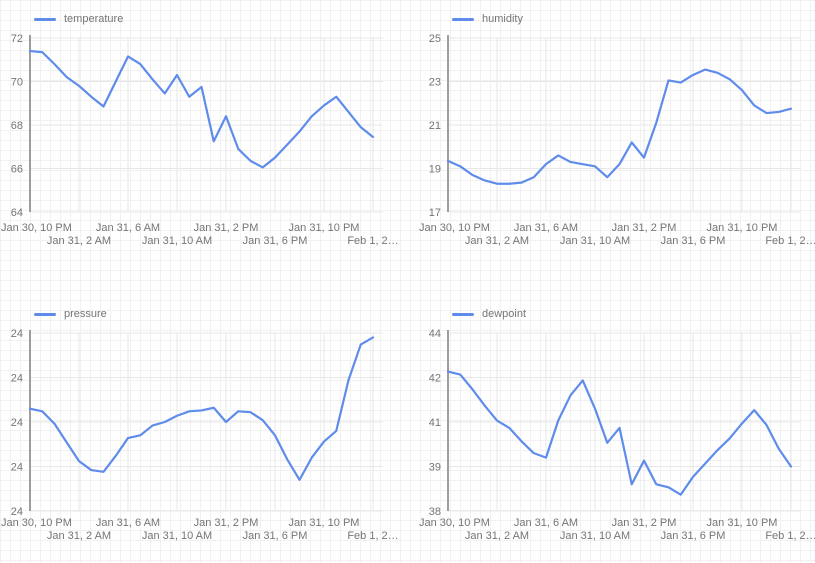 The height and width of the screenshot is (563, 815). I want to click on legend-humidity: humidity, so click(487, 19).